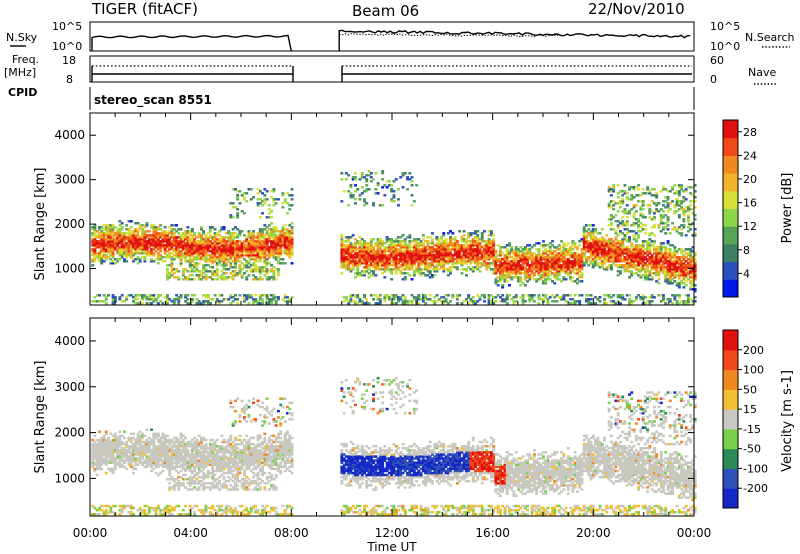 Image resolution: width=800 pixels, height=554 pixels. I want to click on date-title: 22/Nov/2010, so click(636, 9).